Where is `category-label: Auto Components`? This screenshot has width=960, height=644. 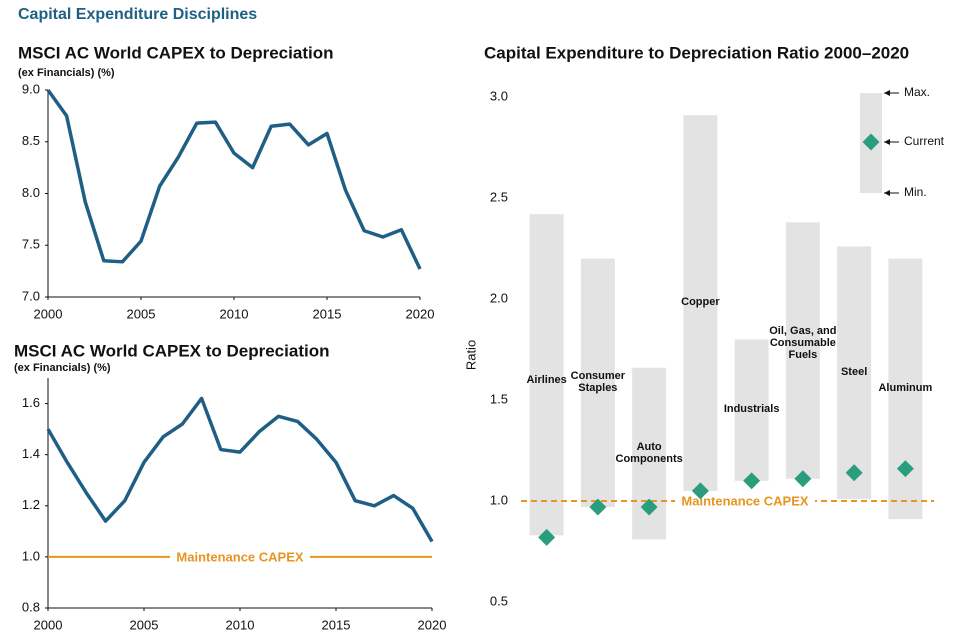
category-label: Auto Components is located at coordinates (649, 453).